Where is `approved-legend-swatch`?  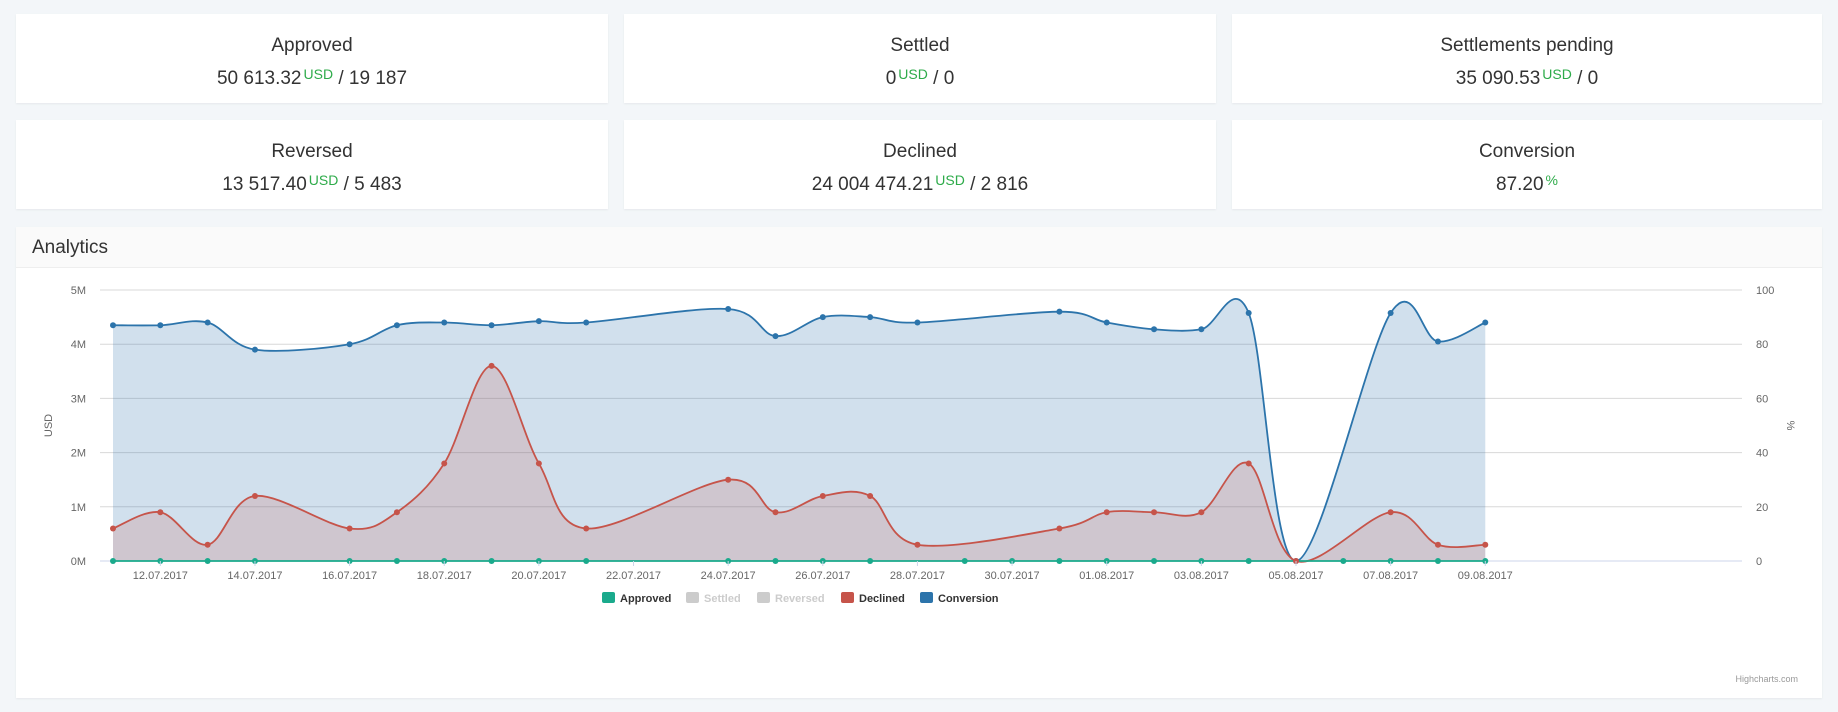 approved-legend-swatch is located at coordinates (608, 597).